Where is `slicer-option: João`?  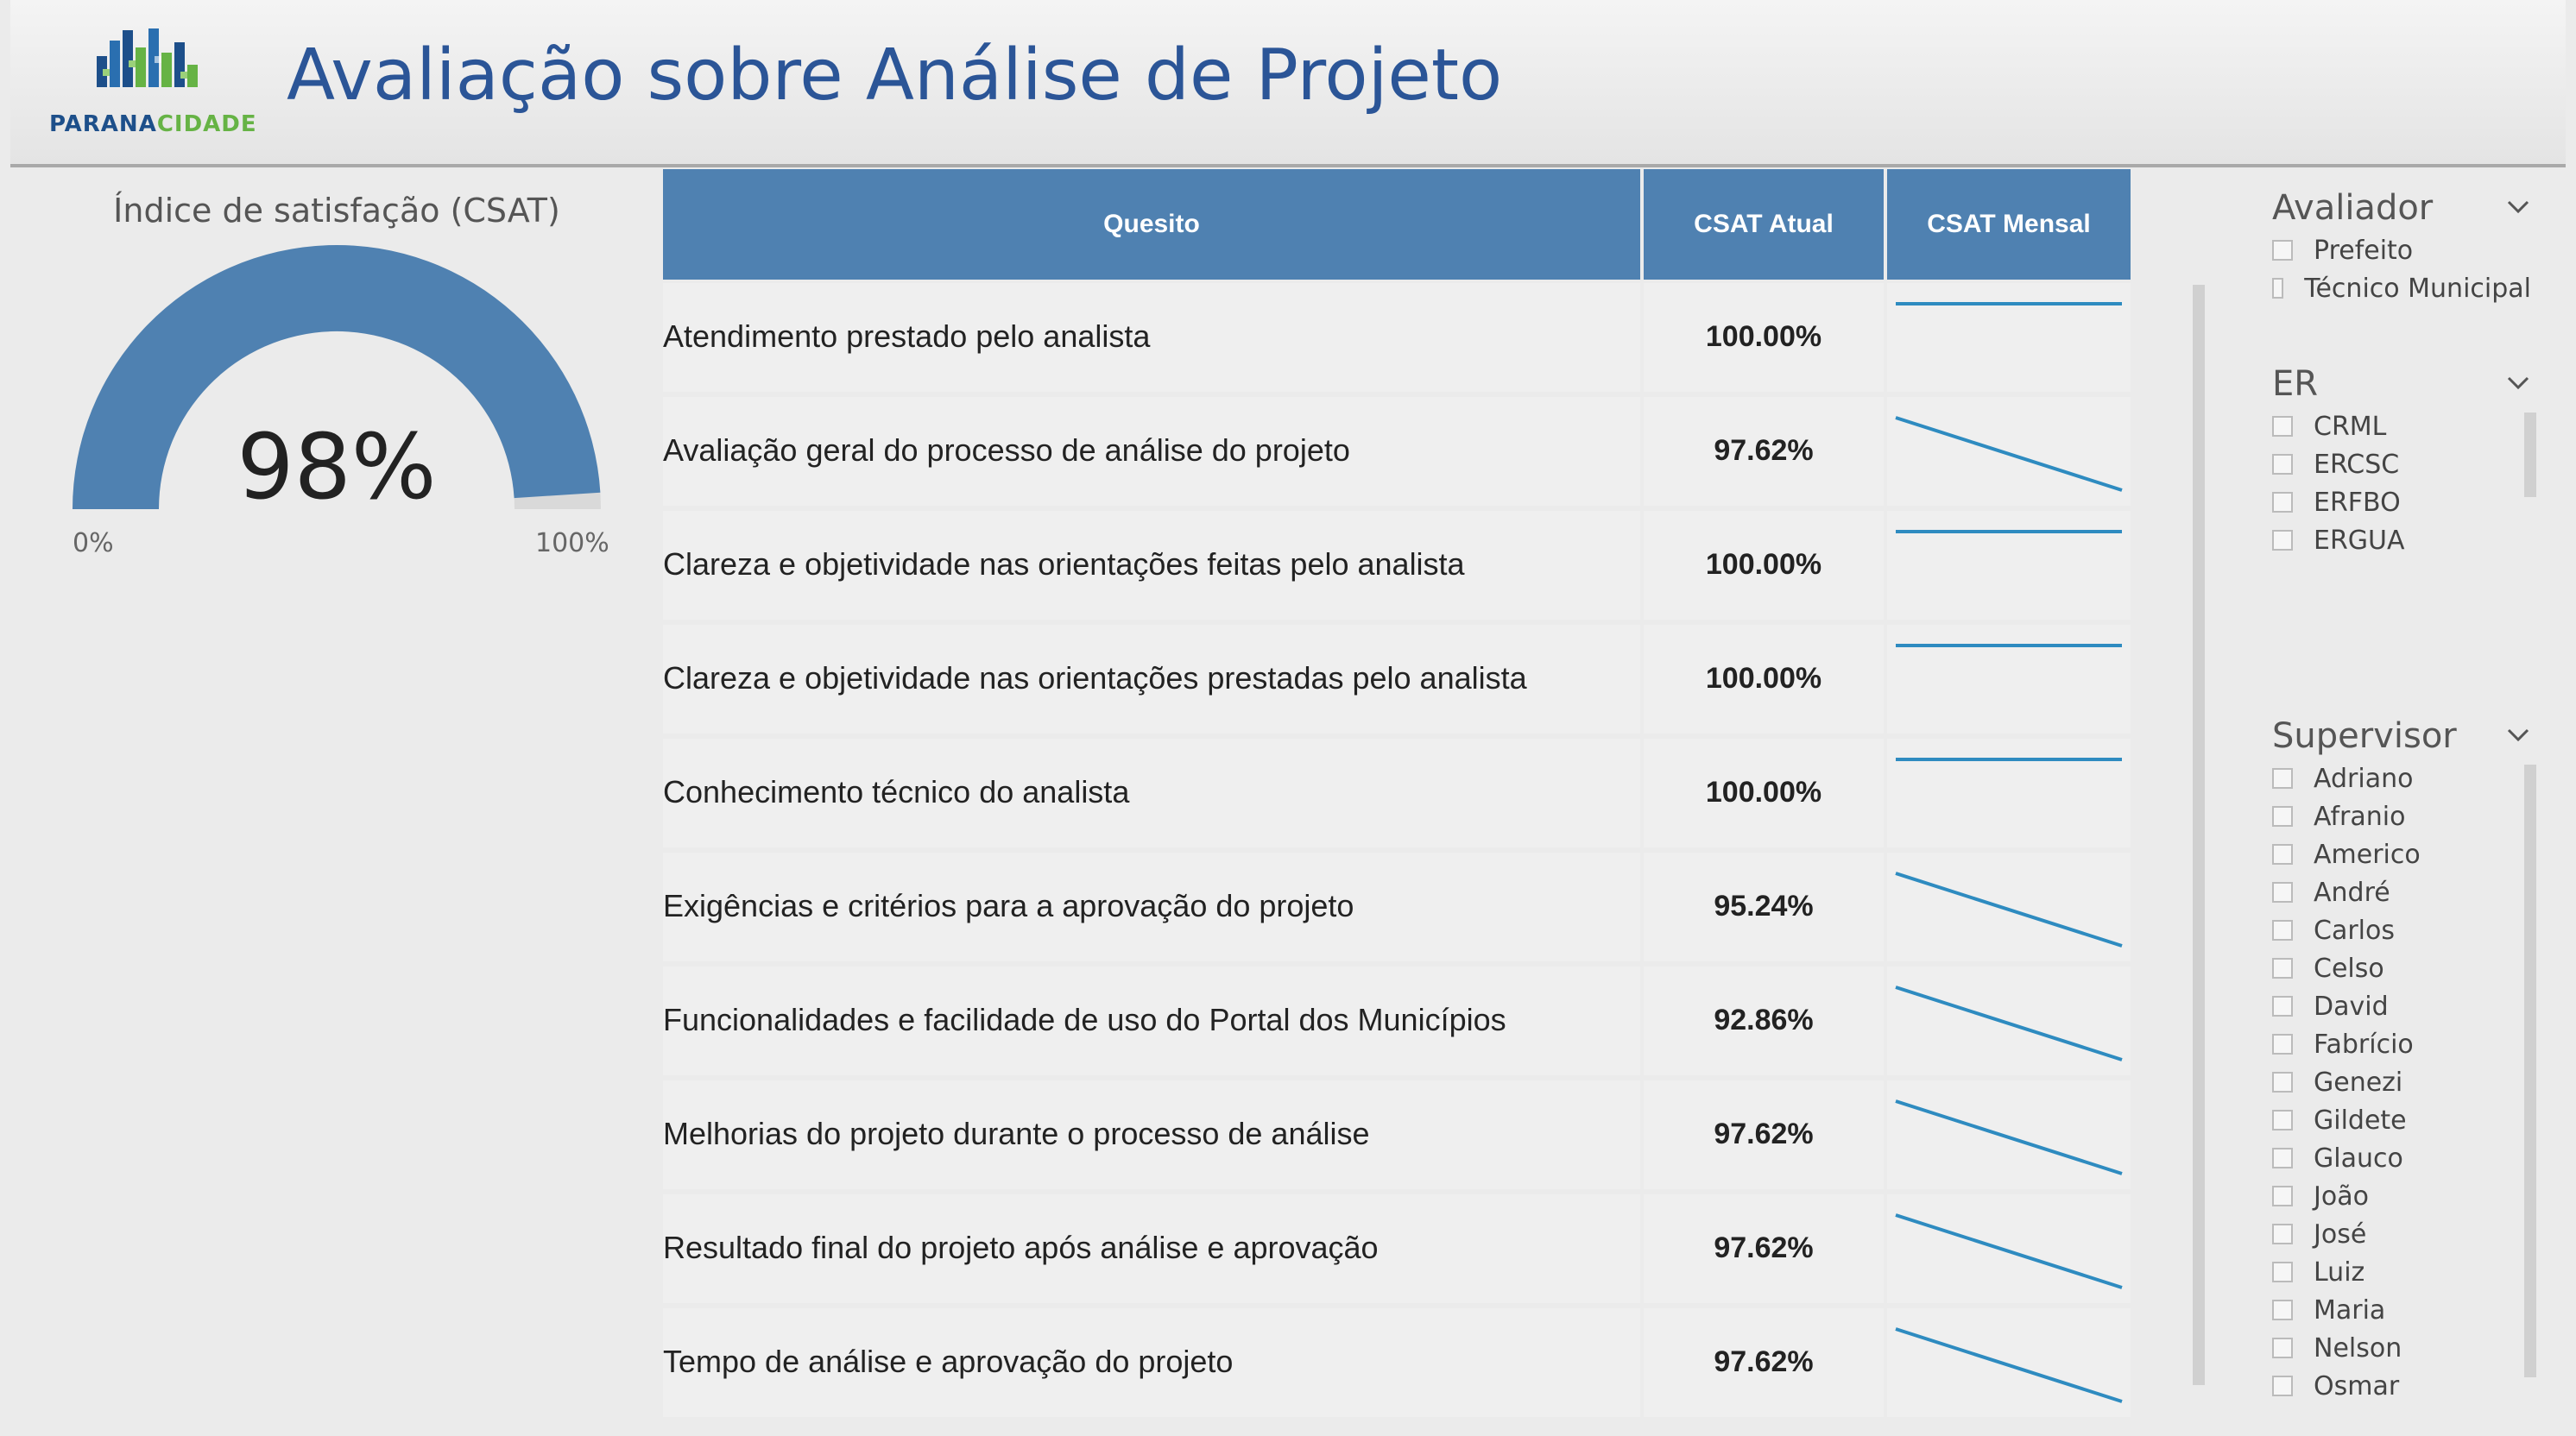 slicer-option: João is located at coordinates (2401, 1196).